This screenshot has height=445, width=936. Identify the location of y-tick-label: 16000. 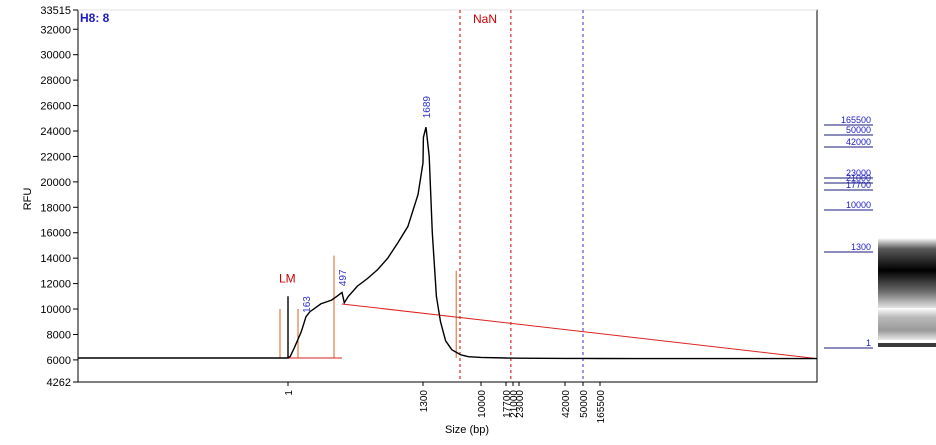
(55, 234).